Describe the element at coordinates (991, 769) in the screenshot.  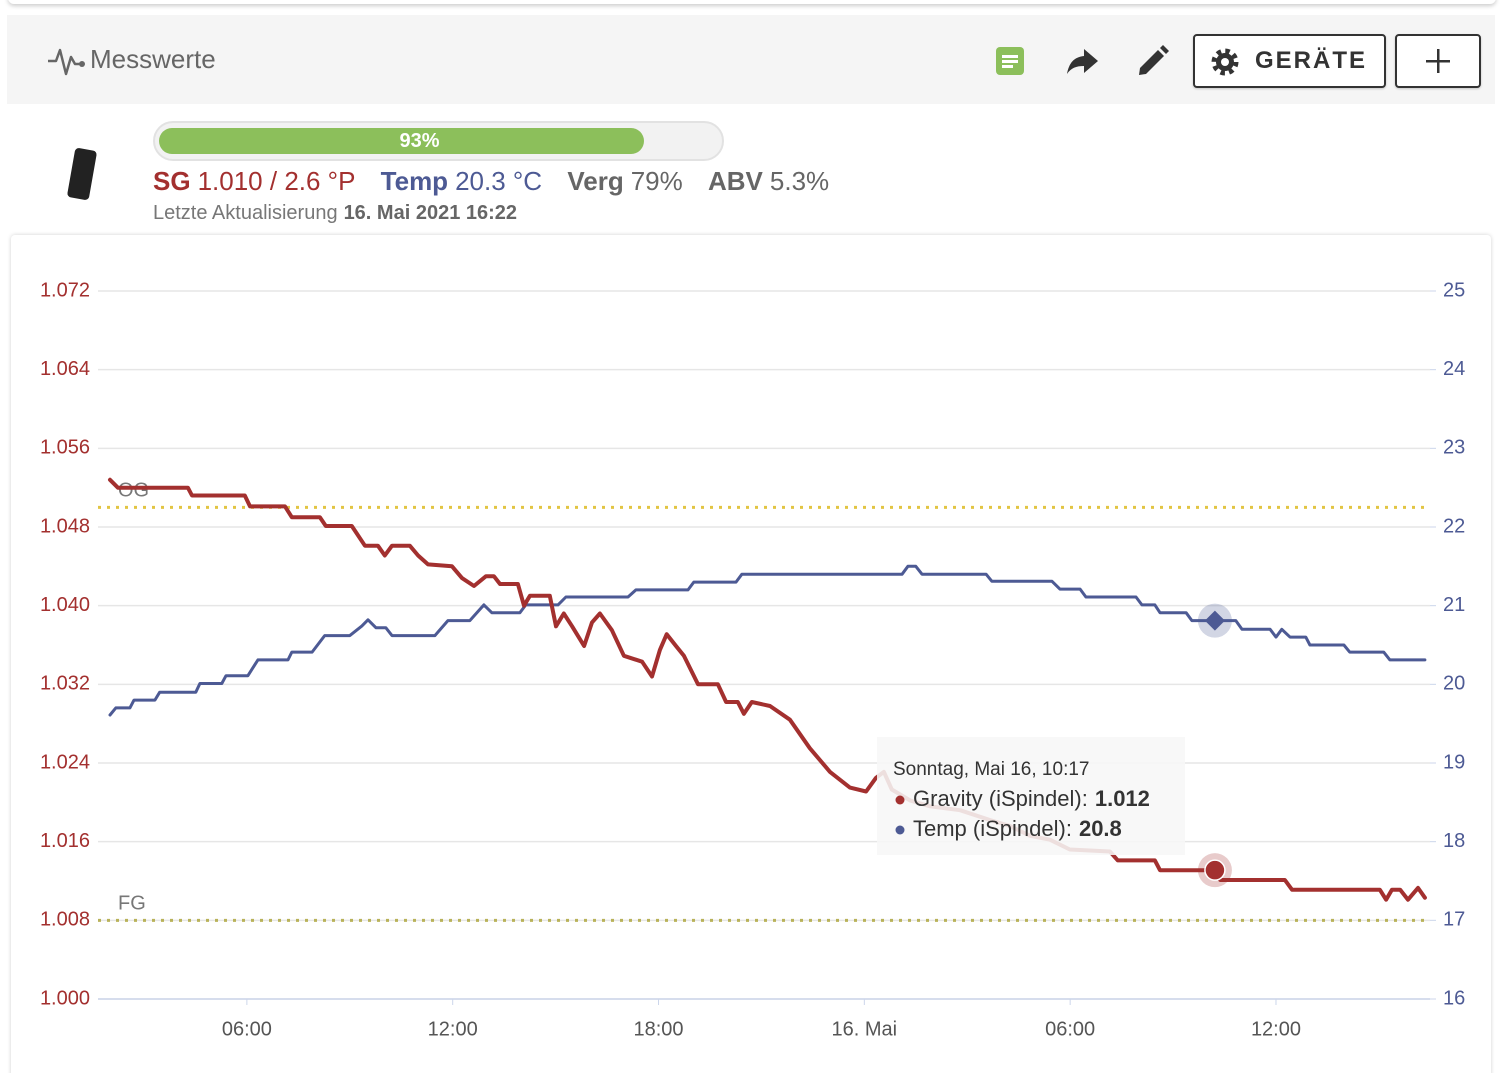
I see `tooltip-title: Sonntag, Mai 16, 10:17` at that location.